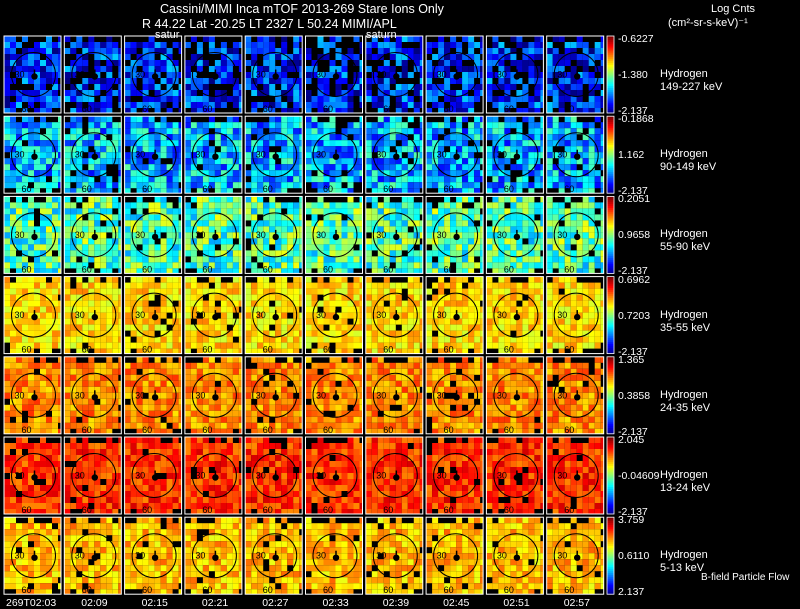 Image resolution: width=800 pixels, height=609 pixels. What do you see at coordinates (215, 603) in the screenshot?
I see `time-label: 02:21` at bounding box center [215, 603].